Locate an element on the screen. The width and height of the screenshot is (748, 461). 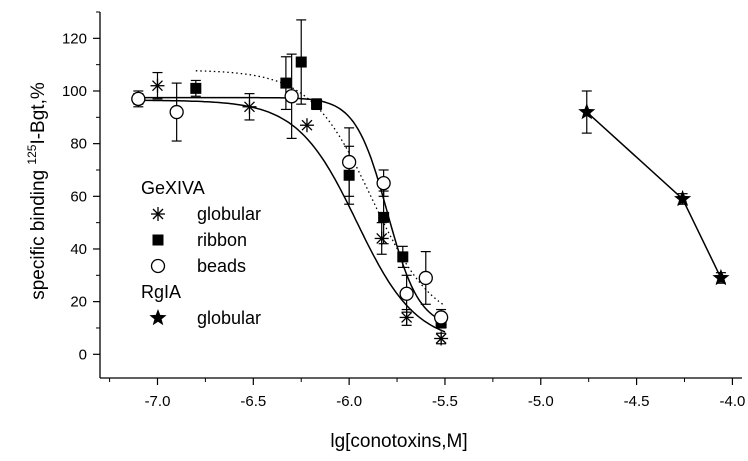
x-tick-label: -6.0 is located at coordinates (349, 401).